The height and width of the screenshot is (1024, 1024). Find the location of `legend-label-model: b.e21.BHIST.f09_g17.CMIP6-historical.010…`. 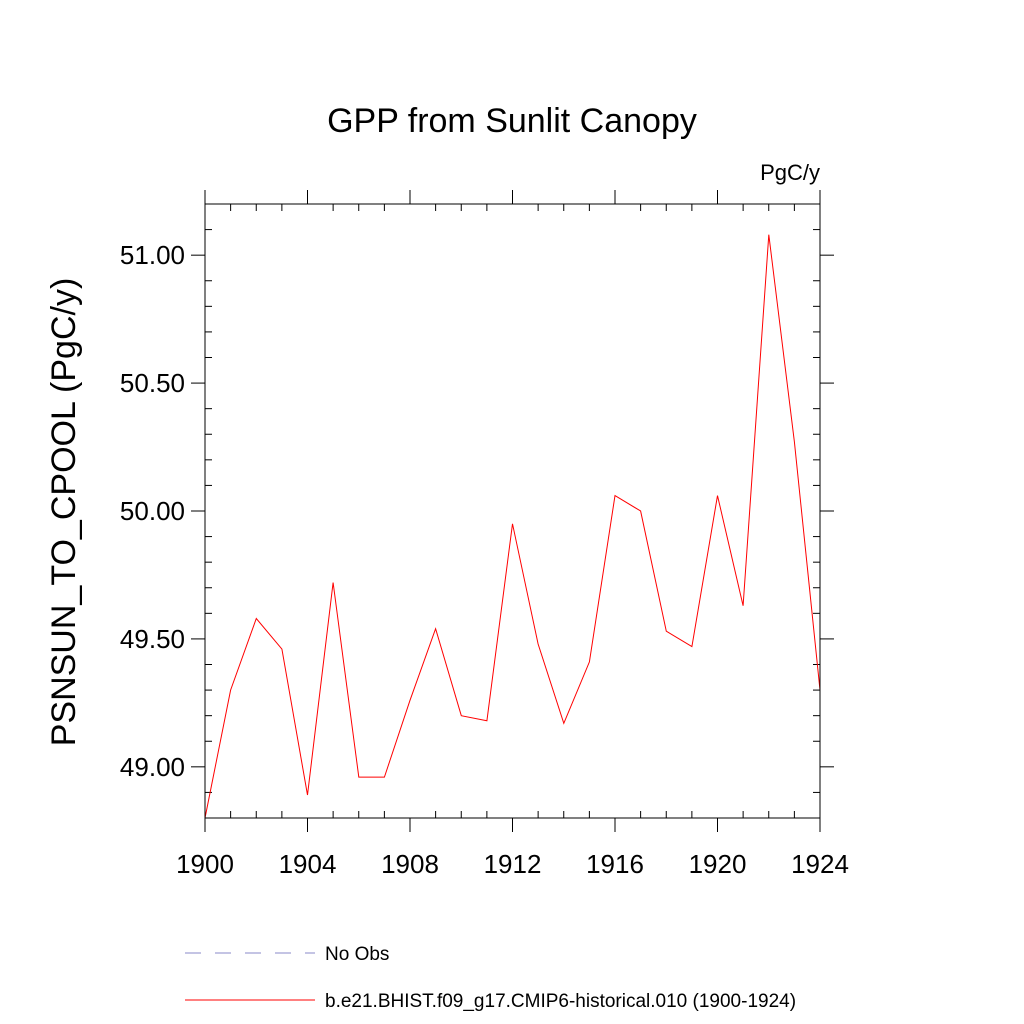

legend-label-model: b.e21.BHIST.f09_g17.CMIP6-historical.010… is located at coordinates (560, 1001).